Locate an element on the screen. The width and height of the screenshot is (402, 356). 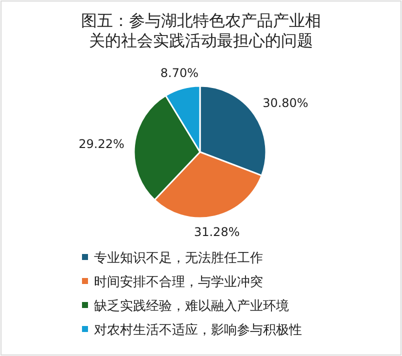
data-label: 8.70% is located at coordinates (179, 73).